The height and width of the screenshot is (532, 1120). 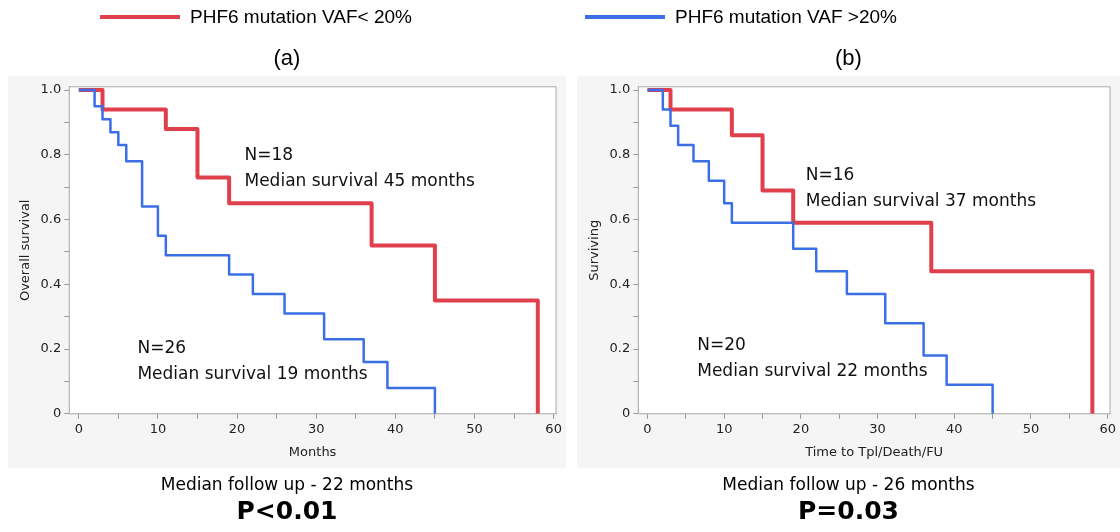 What do you see at coordinates (786, 17) in the screenshot?
I see `legend-label: PHF6 mutation VAF >20%` at bounding box center [786, 17].